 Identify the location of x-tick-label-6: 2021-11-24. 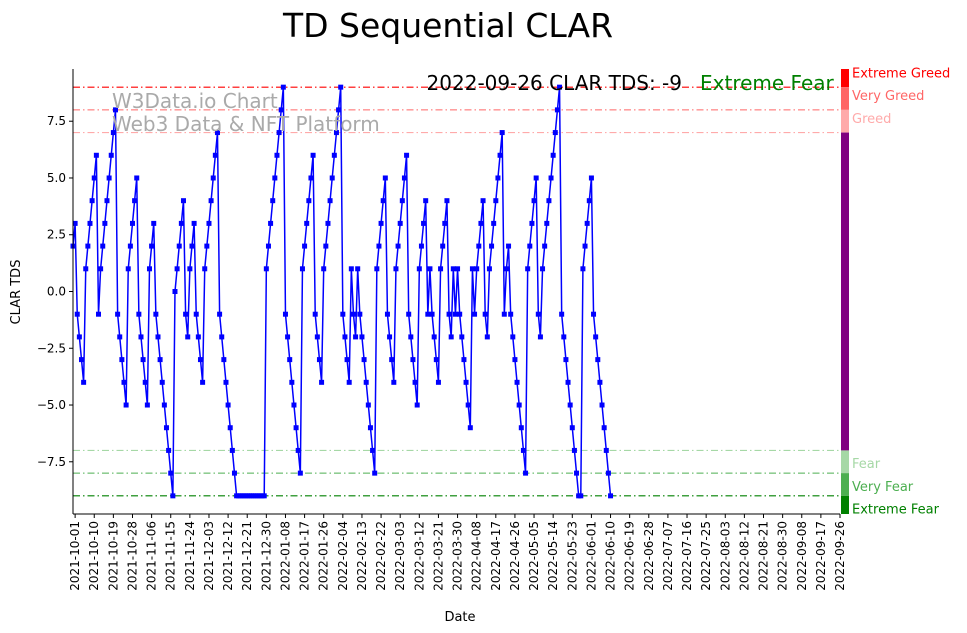
(190, 556).